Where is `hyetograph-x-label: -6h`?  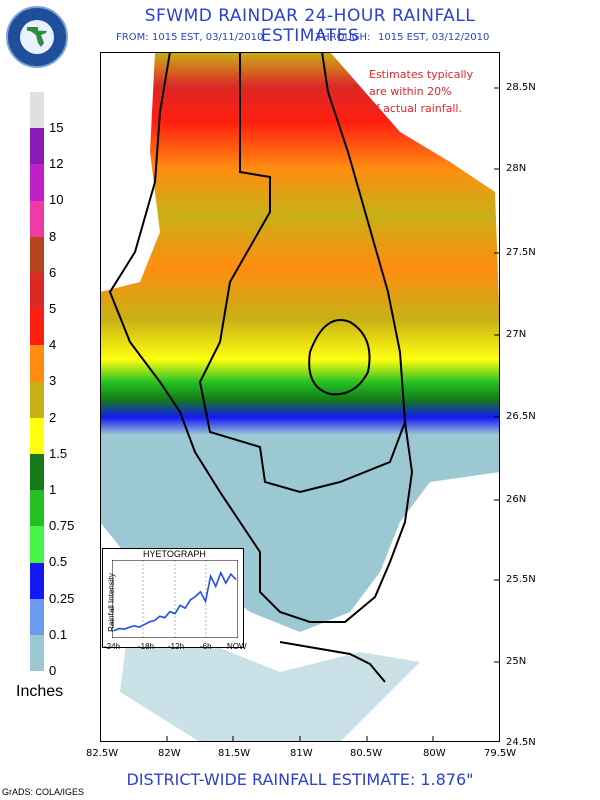
hyetograph-x-label: -6h is located at coordinates (206, 646).